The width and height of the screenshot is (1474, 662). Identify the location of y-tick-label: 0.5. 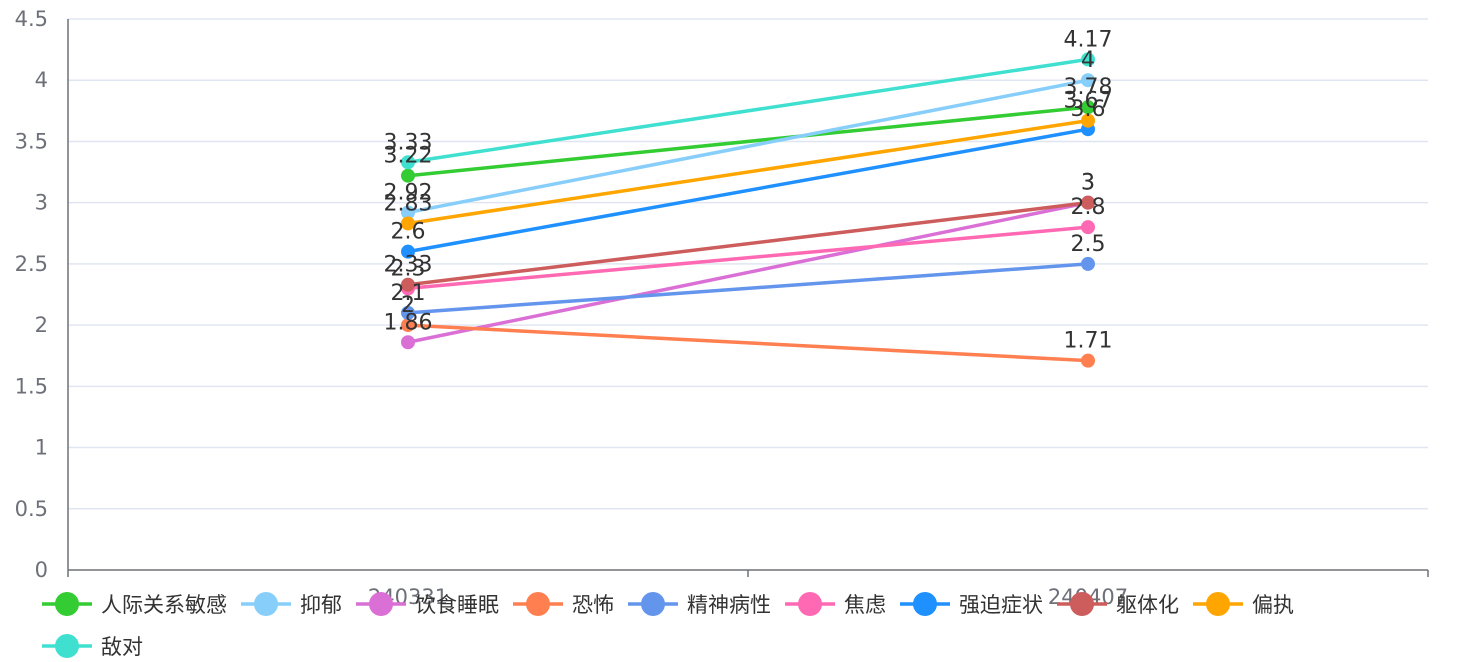
(31, 509).